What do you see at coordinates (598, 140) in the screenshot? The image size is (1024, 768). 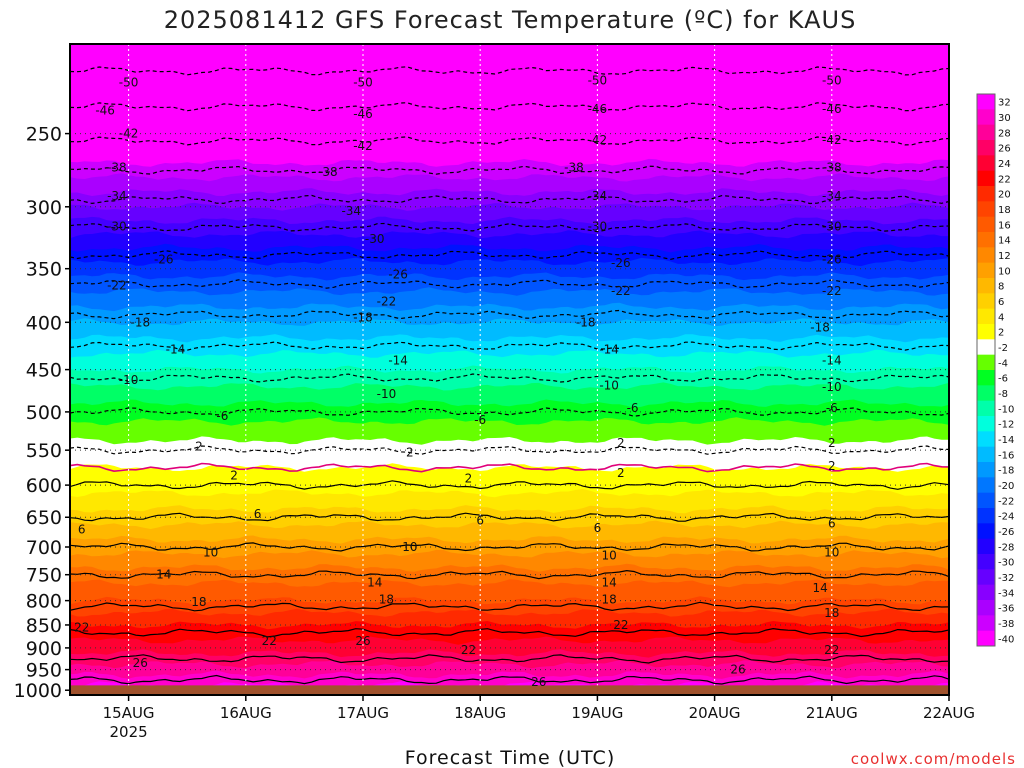 I see `contour-label: -42` at bounding box center [598, 140].